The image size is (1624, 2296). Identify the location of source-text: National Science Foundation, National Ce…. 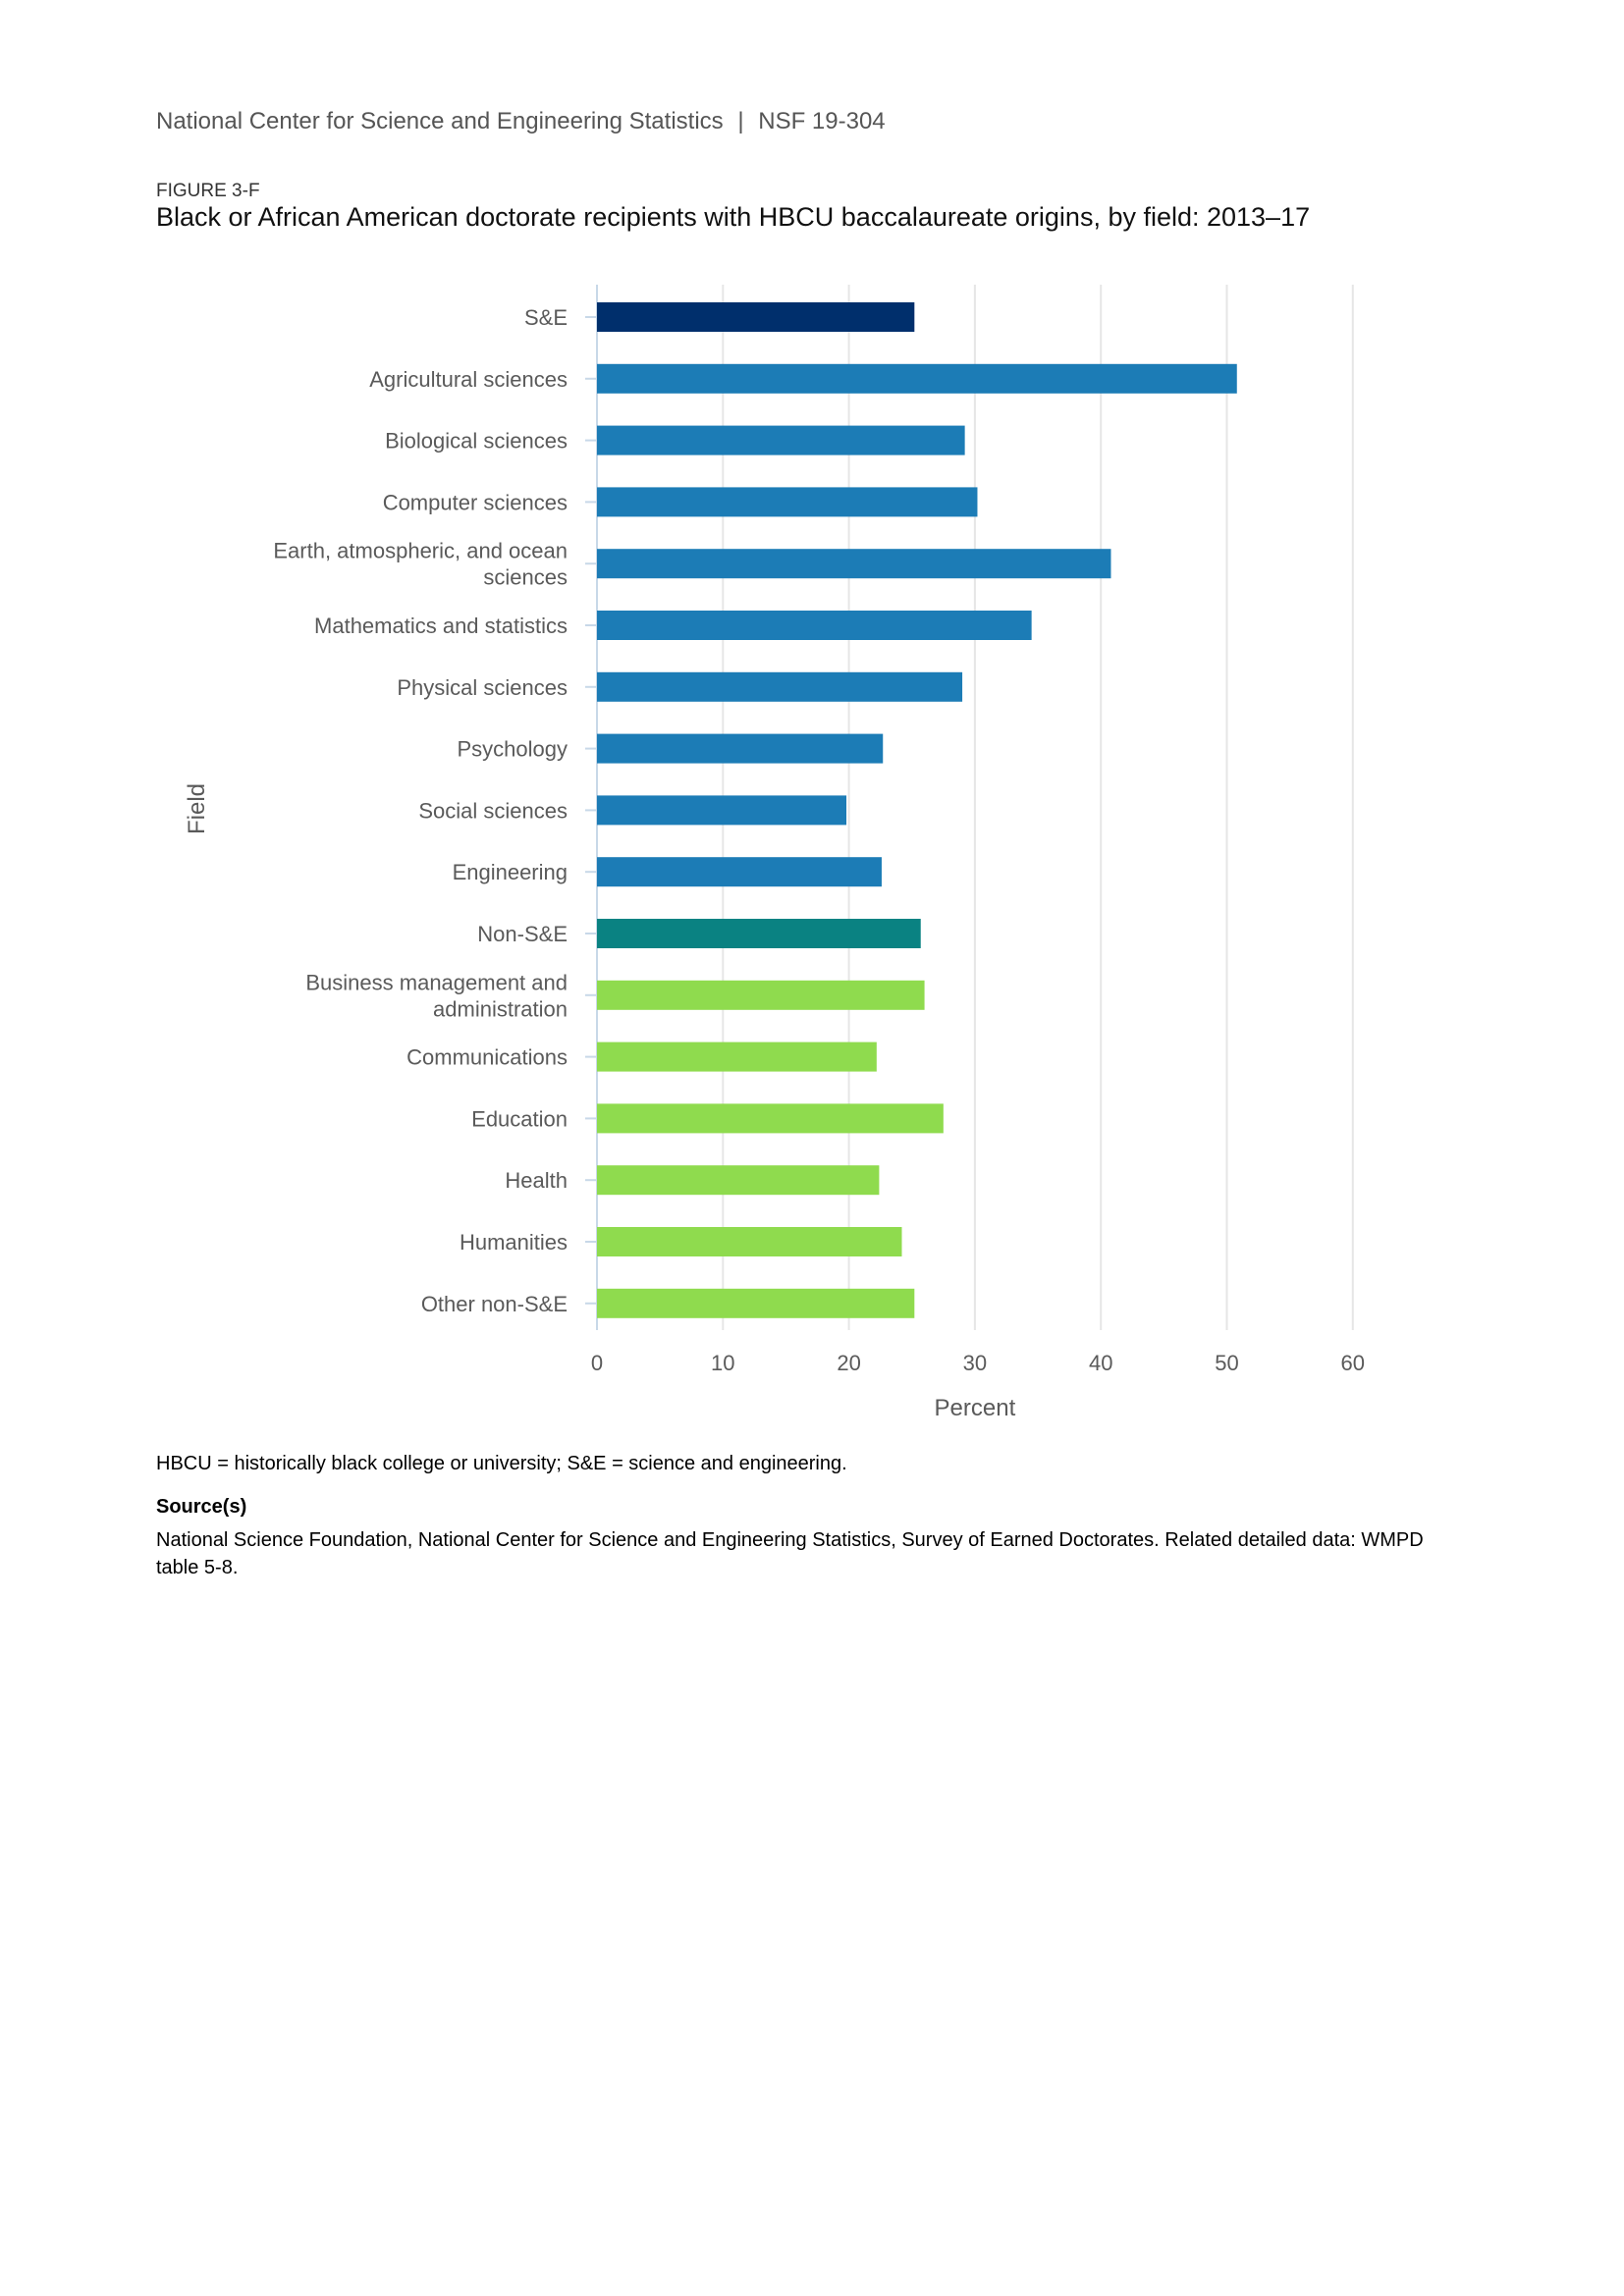
(790, 1554).